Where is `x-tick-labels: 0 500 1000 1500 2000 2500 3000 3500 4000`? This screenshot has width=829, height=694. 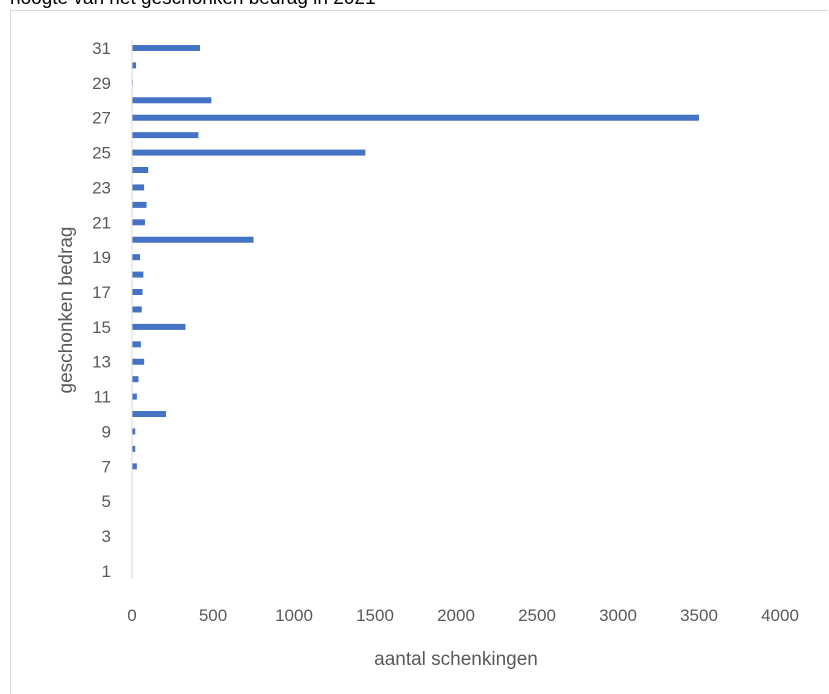
x-tick-labels: 0 500 1000 1500 2000 2500 3000 3500 4000 is located at coordinates (463, 615).